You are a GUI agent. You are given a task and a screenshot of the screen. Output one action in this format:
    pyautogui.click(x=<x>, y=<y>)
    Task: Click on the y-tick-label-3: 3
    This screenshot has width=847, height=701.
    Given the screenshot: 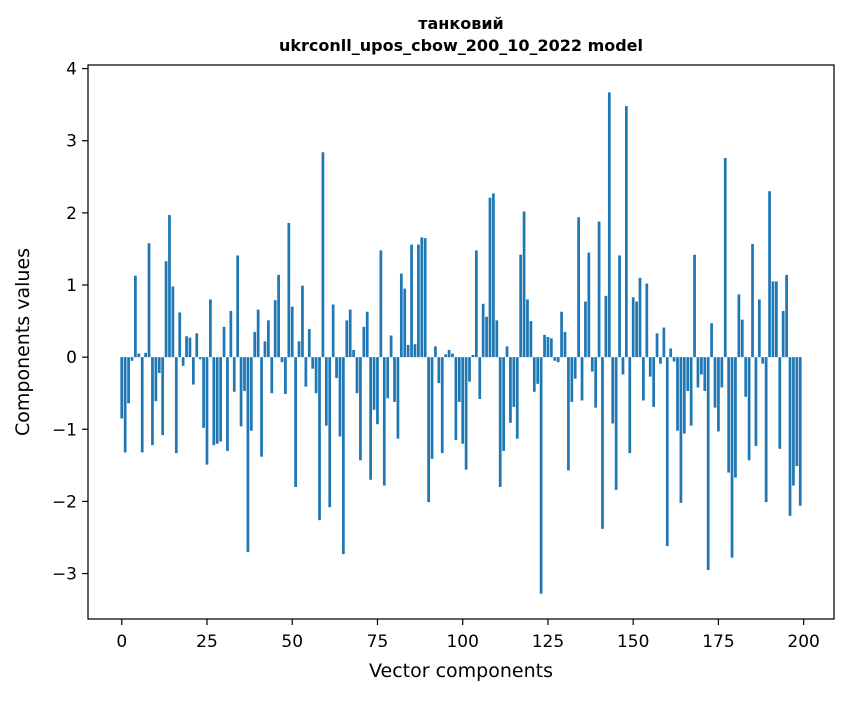 What is the action you would take?
    pyautogui.click(x=71, y=142)
    